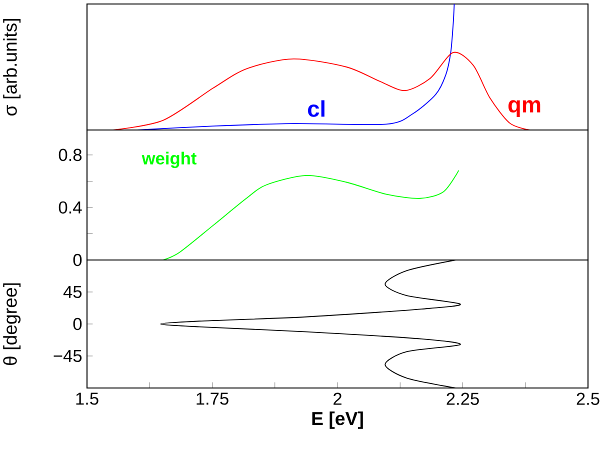 The image size is (603, 452). What do you see at coordinates (524, 109) in the screenshot?
I see `series-label: qm` at bounding box center [524, 109].